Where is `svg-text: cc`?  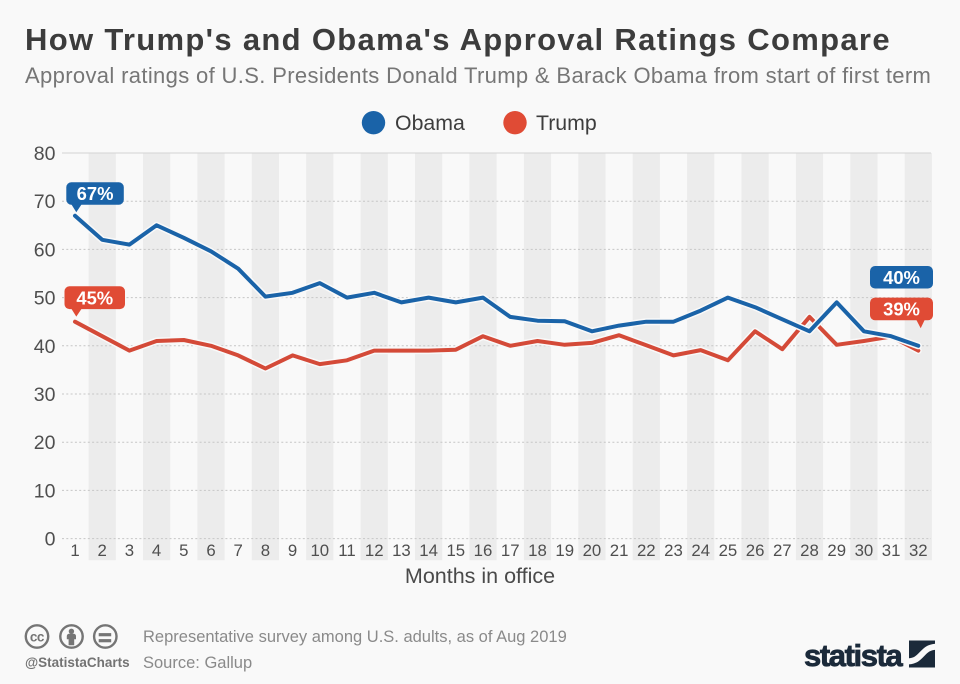 svg-text: cc is located at coordinates (37, 636).